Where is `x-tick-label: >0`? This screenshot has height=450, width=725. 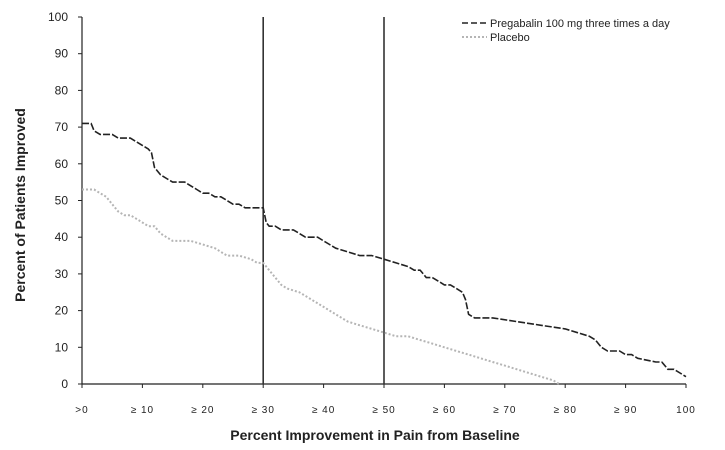 x-tick-label: >0 is located at coordinates (81, 410).